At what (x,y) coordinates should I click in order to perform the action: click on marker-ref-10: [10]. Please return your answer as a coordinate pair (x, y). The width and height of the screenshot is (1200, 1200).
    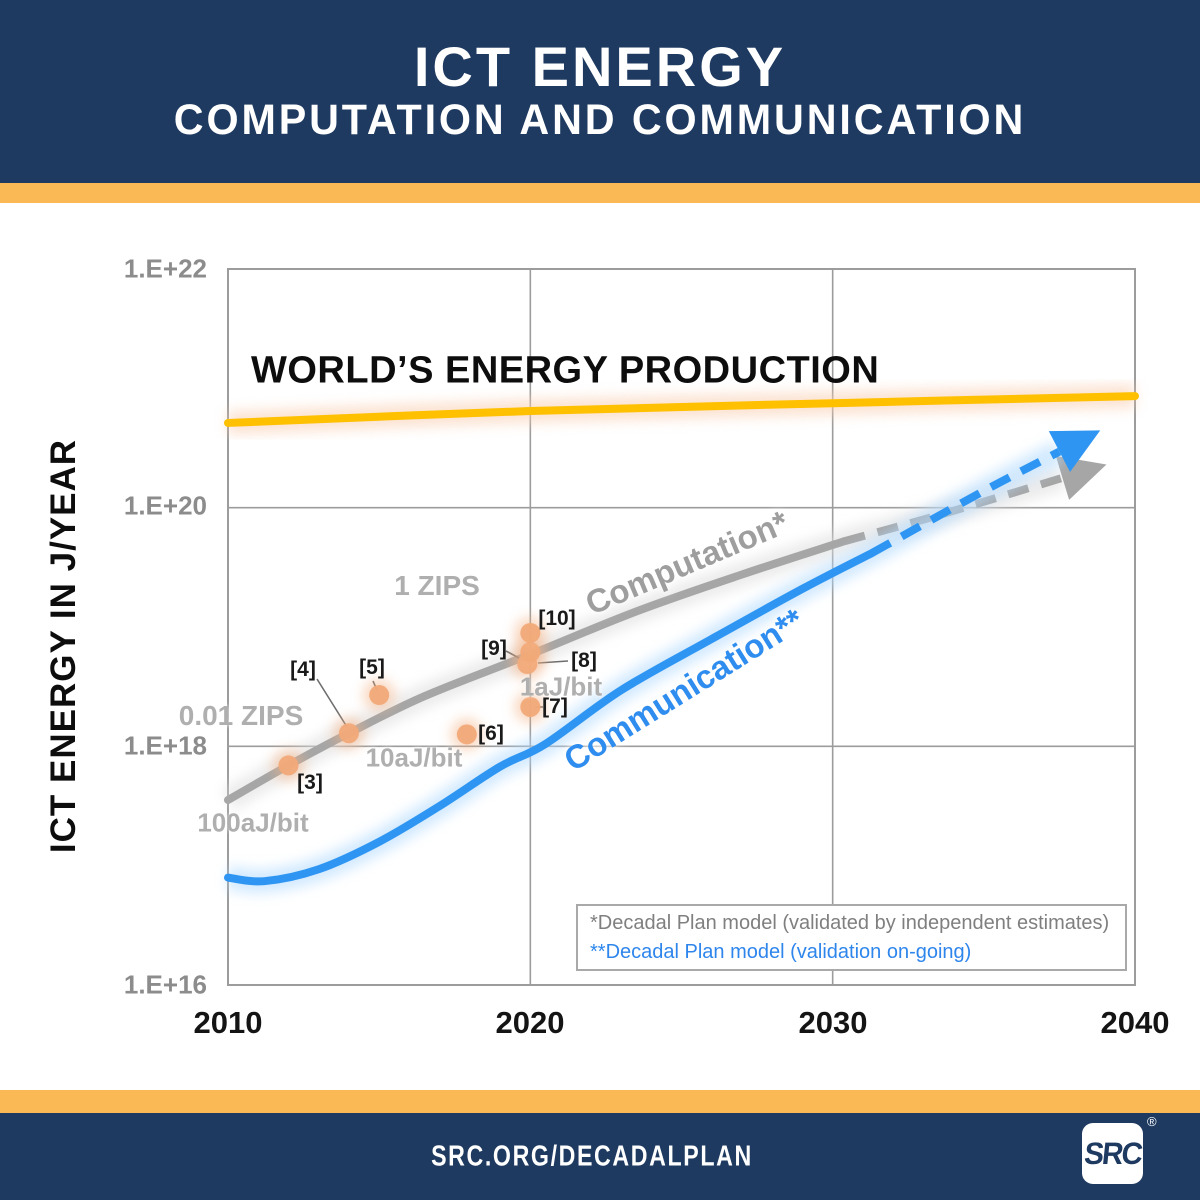
    Looking at the image, I should click on (557, 618).